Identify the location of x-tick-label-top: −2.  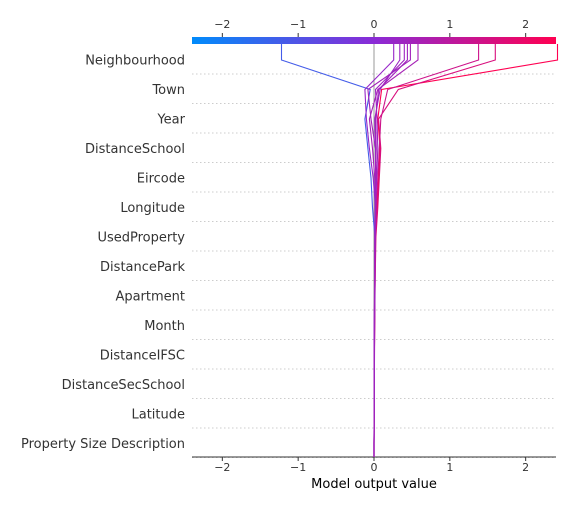
(222, 24).